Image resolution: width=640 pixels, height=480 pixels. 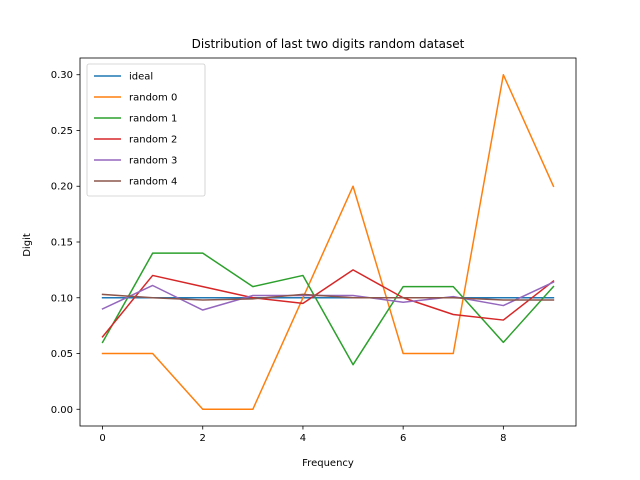 I want to click on legend-entry: ideal, so click(x=141, y=77).